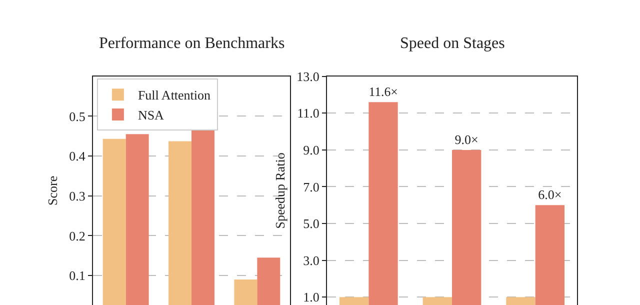  I want to click on data-label: 11.6×, so click(383, 92).